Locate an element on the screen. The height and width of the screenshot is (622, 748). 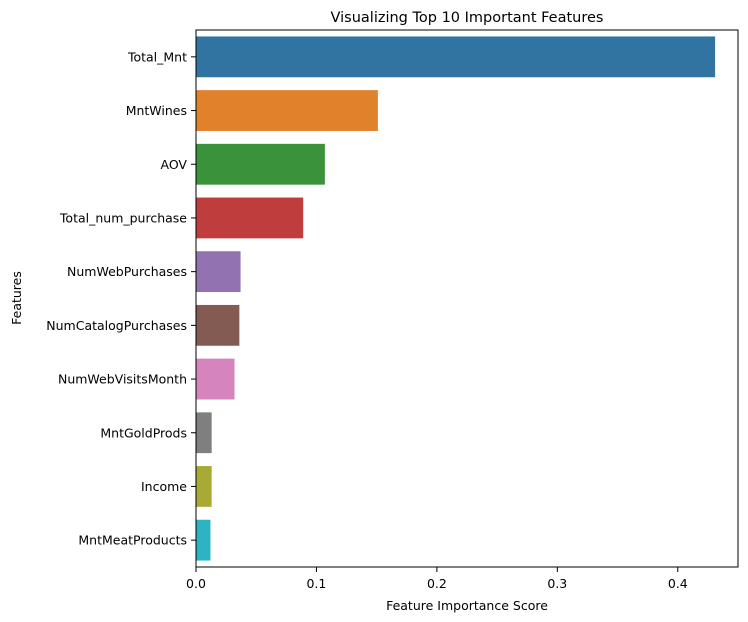
x-tick-label: 0.1 is located at coordinates (316, 583).